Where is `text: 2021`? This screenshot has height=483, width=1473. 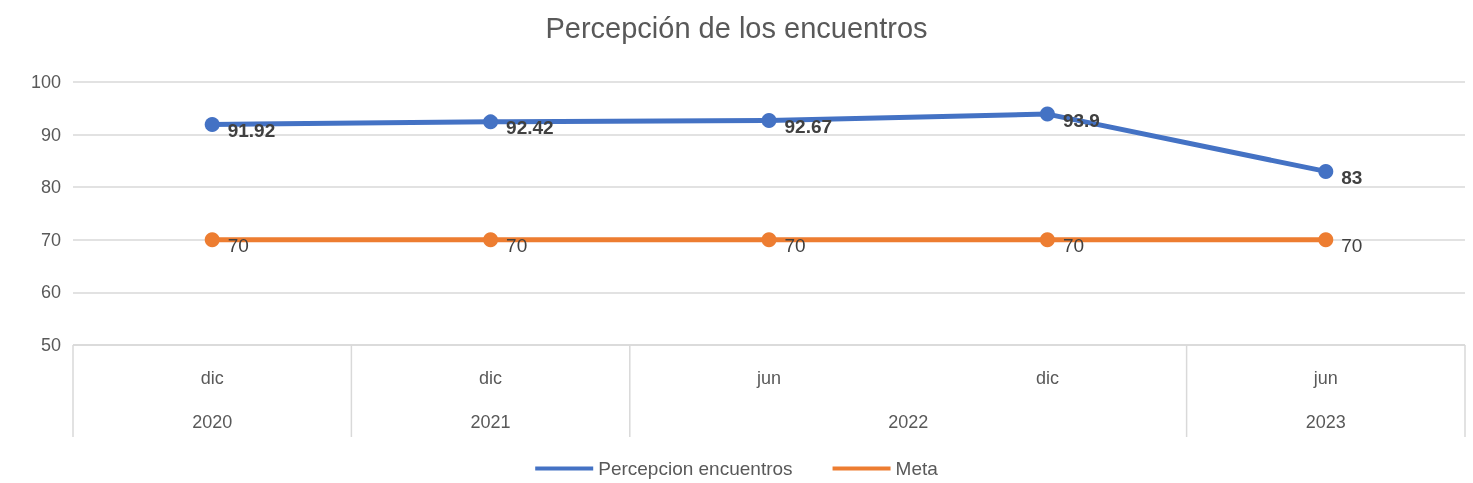 text: 2021 is located at coordinates (490, 422).